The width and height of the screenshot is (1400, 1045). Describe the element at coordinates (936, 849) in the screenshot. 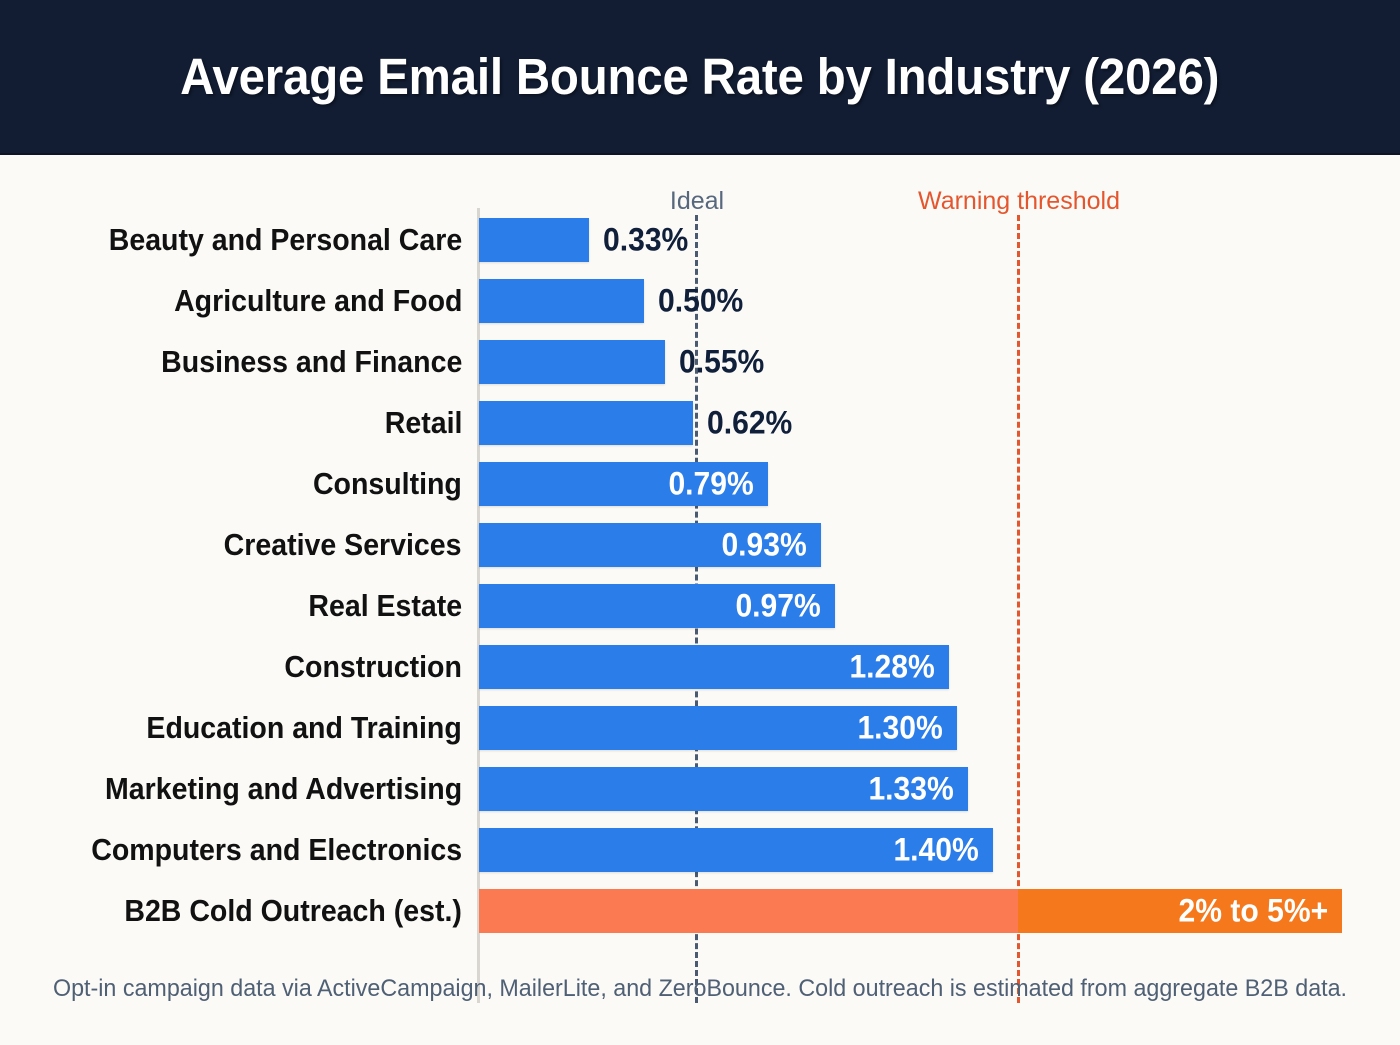

I see `bar-value-label: 1.40%` at that location.